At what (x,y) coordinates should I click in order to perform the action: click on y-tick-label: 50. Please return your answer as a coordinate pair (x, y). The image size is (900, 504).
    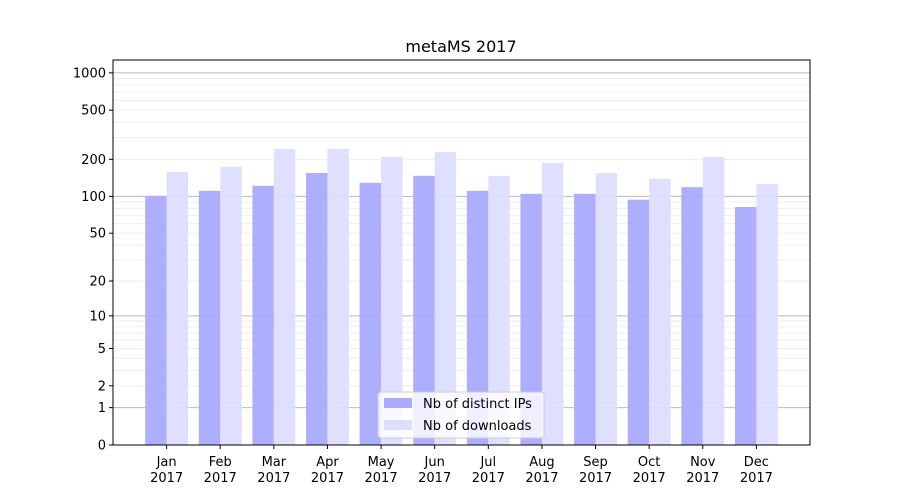
    Looking at the image, I should click on (97, 234).